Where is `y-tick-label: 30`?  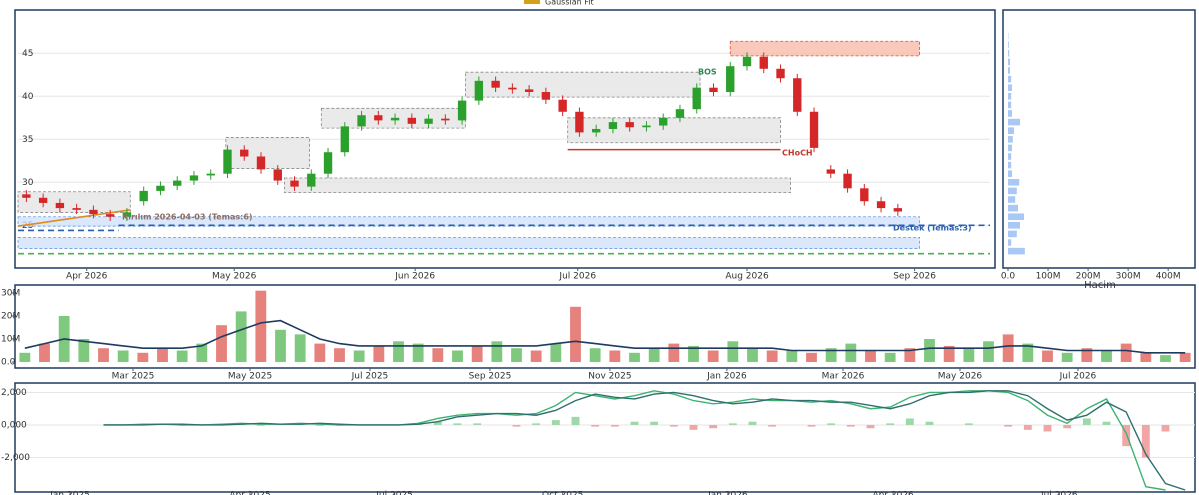 y-tick-label: 30 is located at coordinates (28, 183).